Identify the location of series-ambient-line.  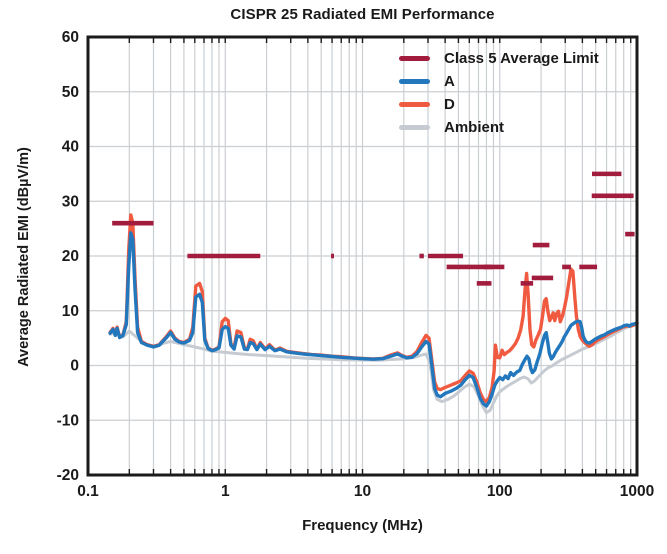
(373, 368).